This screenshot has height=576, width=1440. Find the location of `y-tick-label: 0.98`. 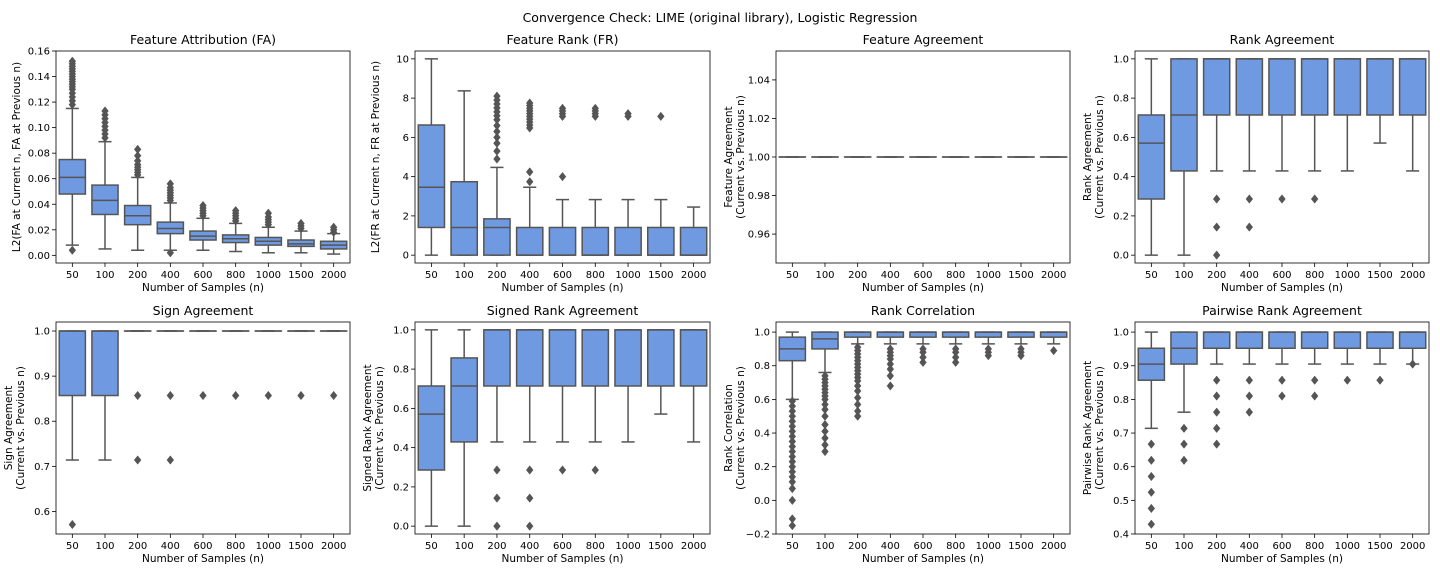

y-tick-label: 0.98 is located at coordinates (759, 196).